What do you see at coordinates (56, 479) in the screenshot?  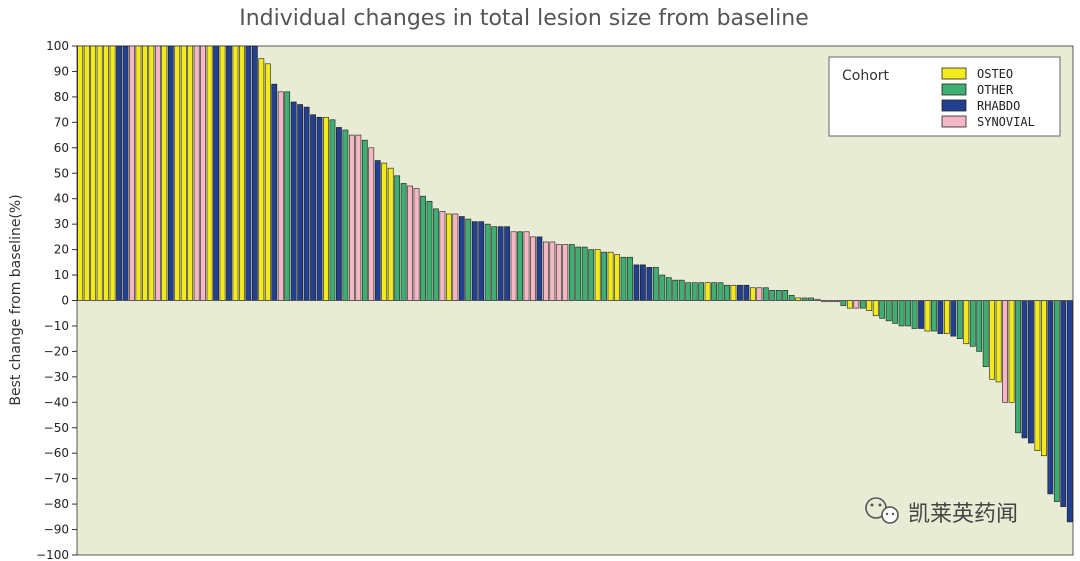 I see `y-tick-label: −70` at bounding box center [56, 479].